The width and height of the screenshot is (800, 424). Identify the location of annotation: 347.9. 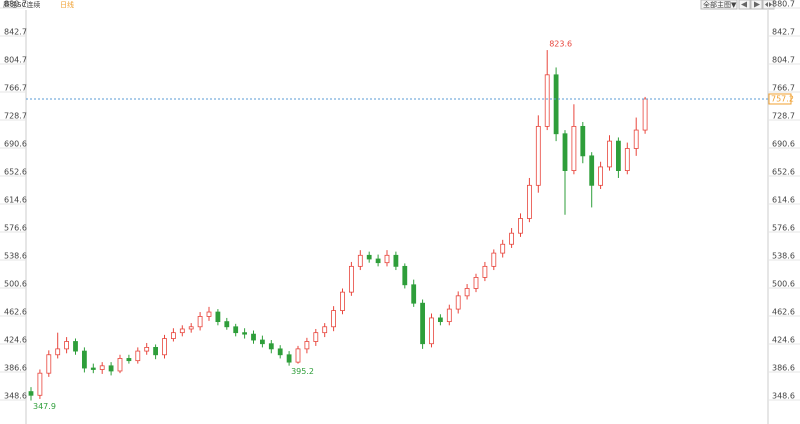
(44, 406).